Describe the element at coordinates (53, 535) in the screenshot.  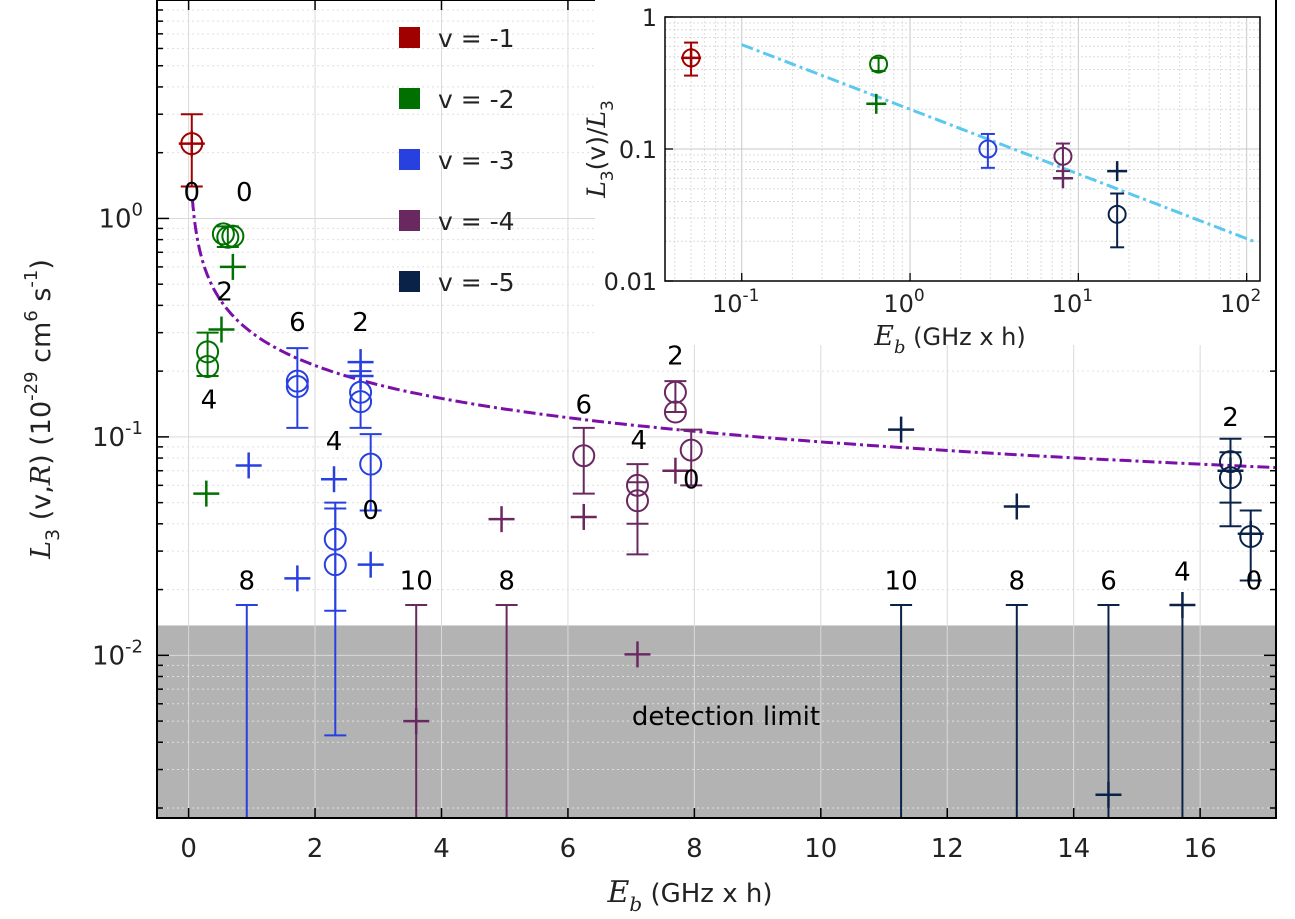
I see `y-axis-label-subscript: 3` at that location.